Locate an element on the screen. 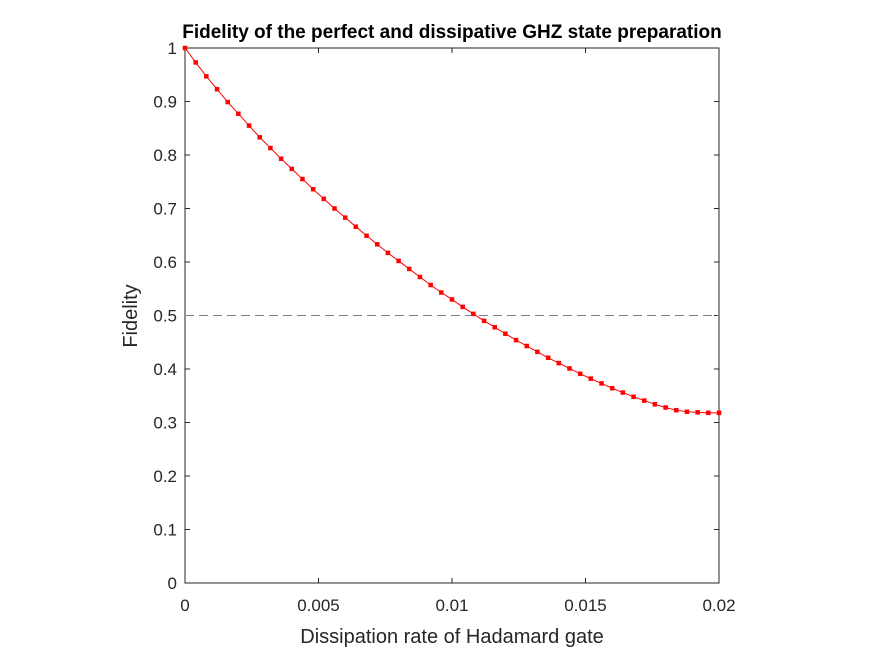 Image resolution: width=875 pixels, height=656 pixels. y-tick-label: 0.1 is located at coordinates (165, 530).